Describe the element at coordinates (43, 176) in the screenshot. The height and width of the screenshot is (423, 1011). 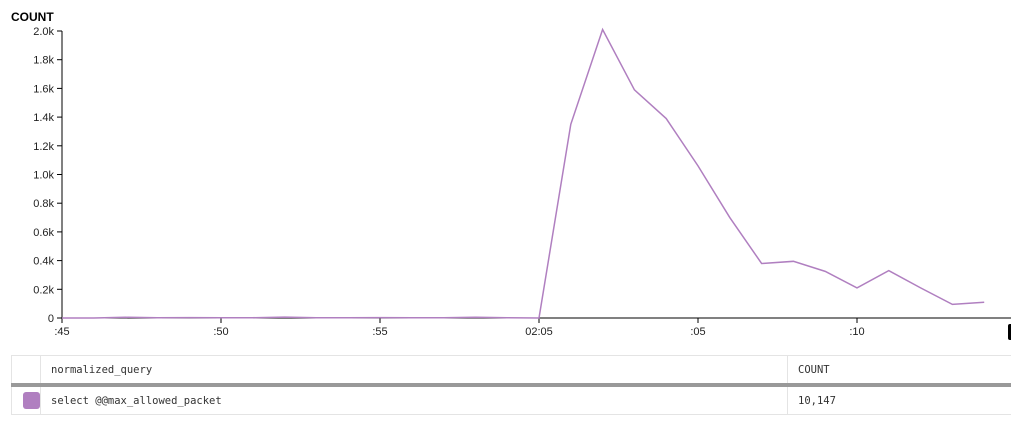
I see `y-tick-label: 1.0k` at that location.